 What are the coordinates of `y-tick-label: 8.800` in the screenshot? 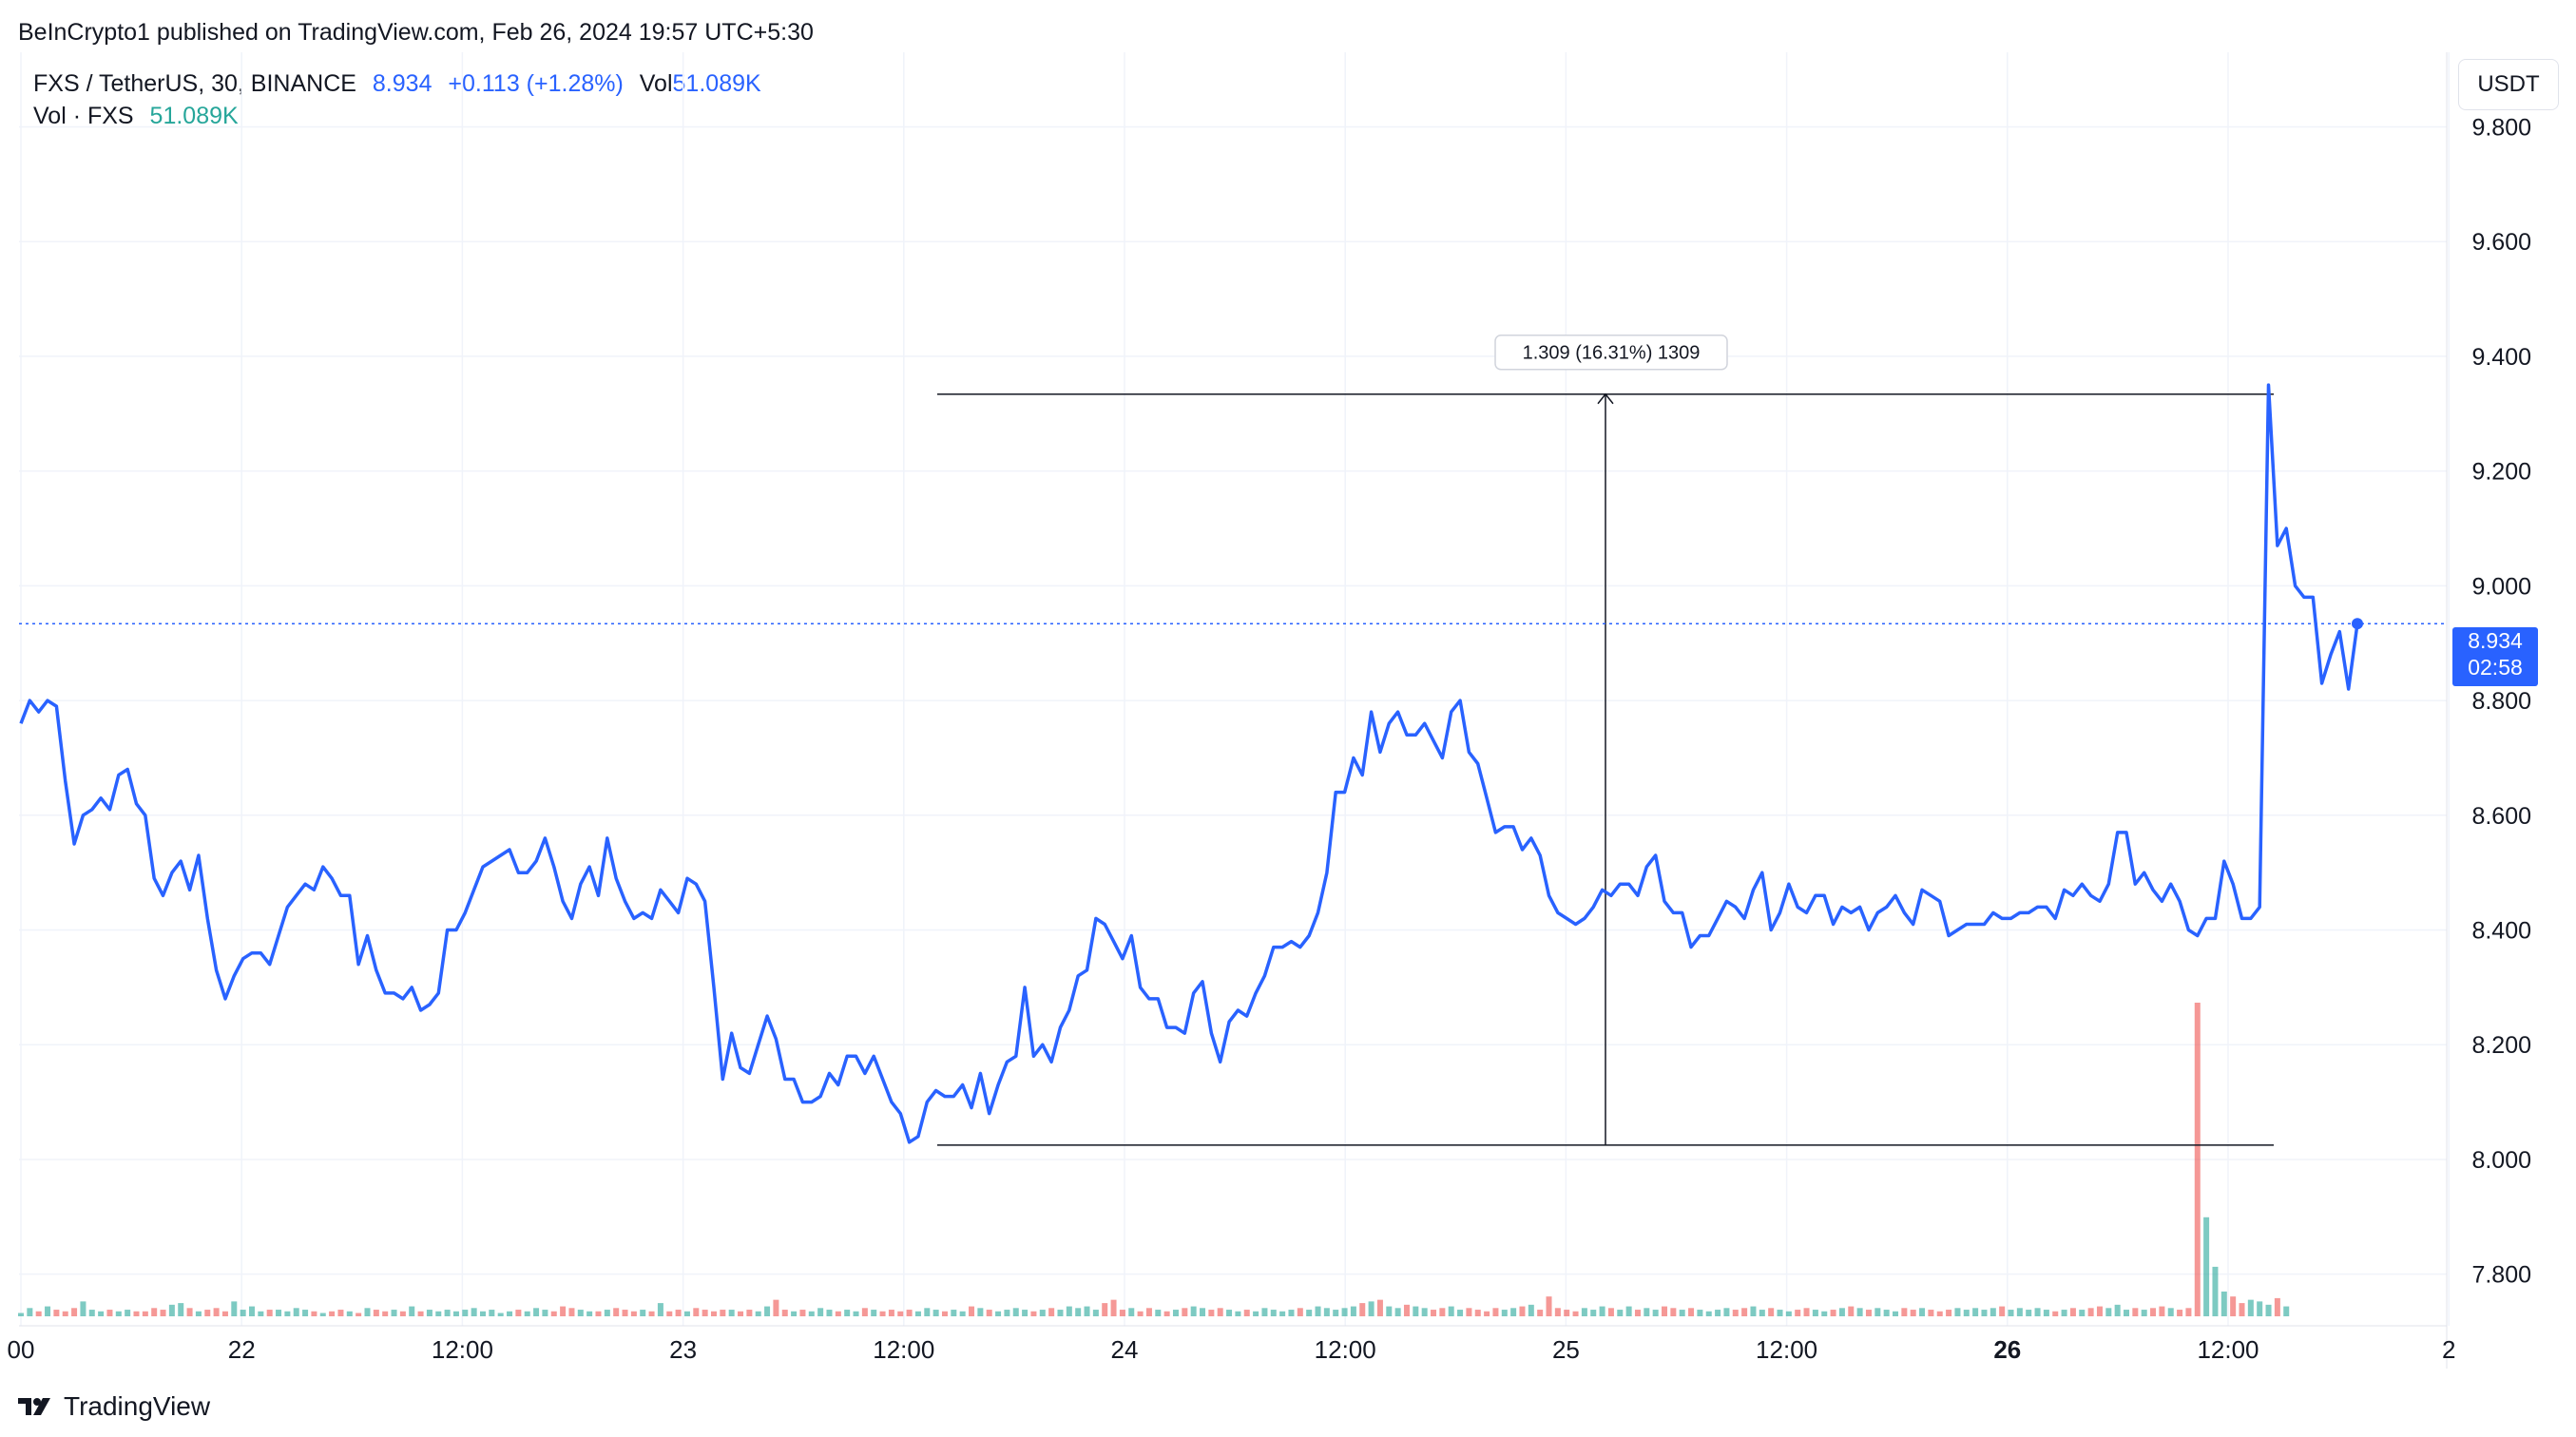 It's located at (2501, 701).